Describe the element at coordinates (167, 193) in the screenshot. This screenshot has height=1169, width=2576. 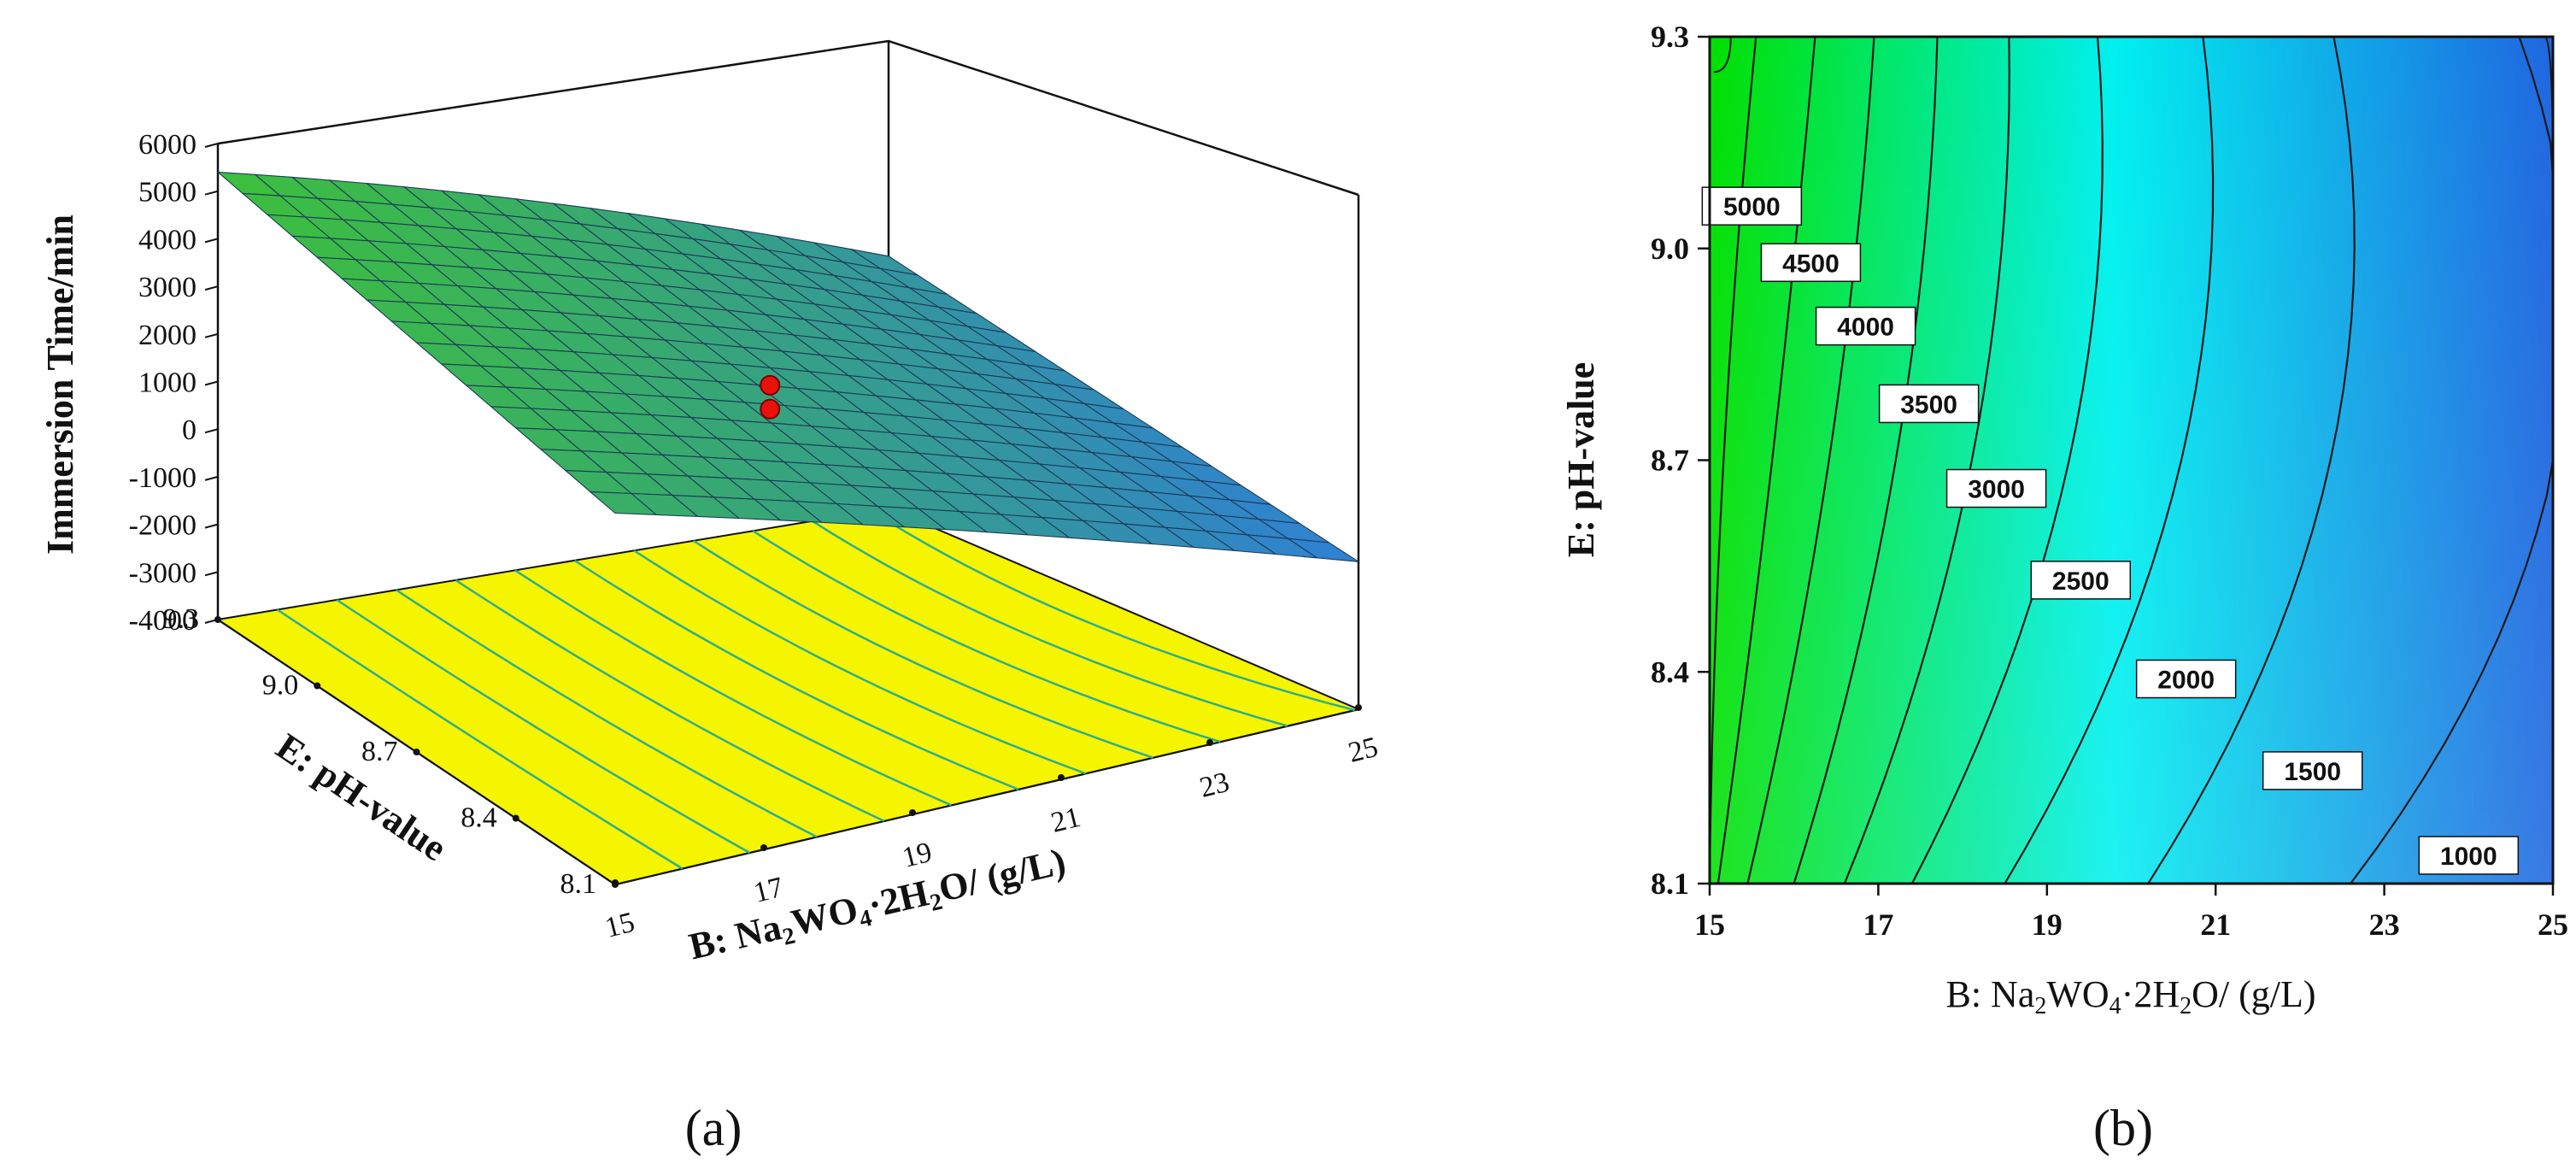
I see `z-tick-label: 5000` at that location.